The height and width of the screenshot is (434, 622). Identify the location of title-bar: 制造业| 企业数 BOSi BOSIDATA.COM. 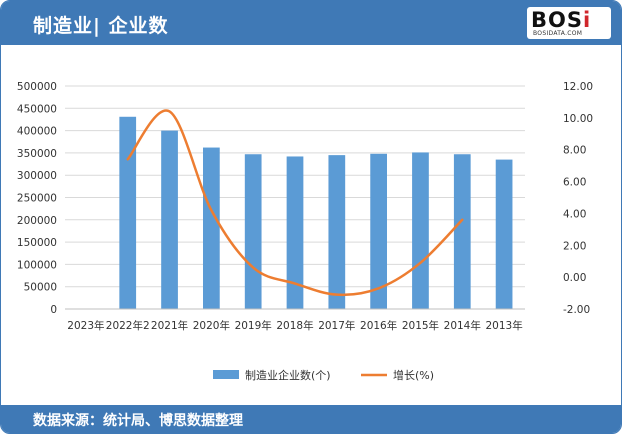
(311, 23).